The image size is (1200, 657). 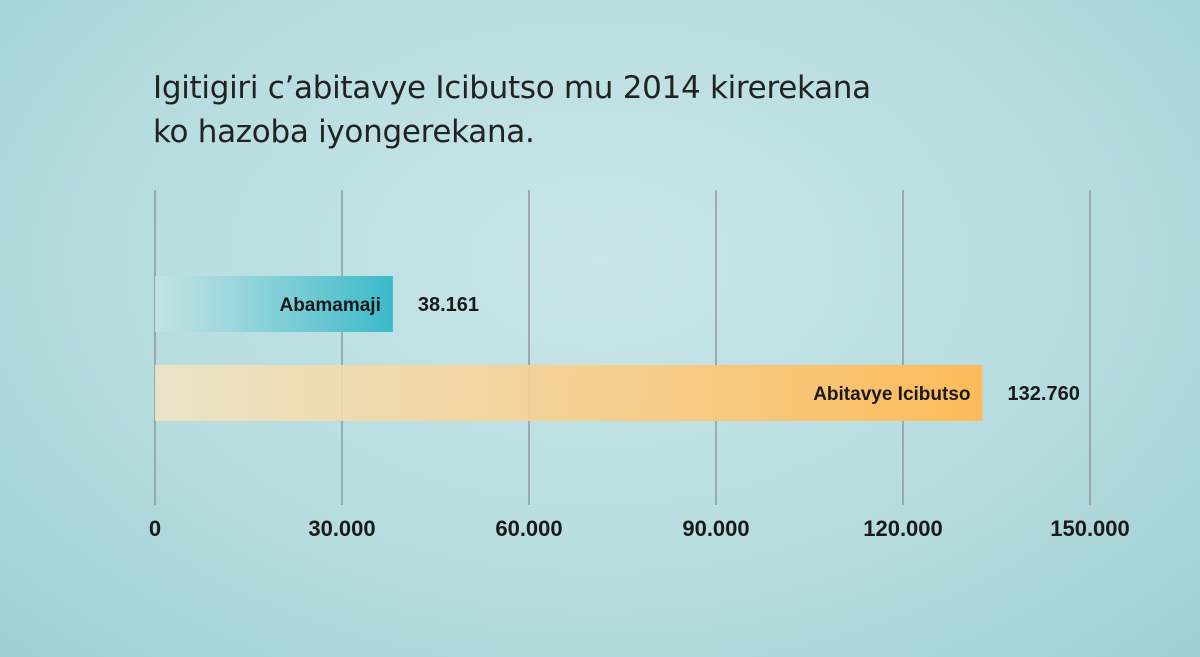 What do you see at coordinates (891, 394) in the screenshot?
I see `bar-category-label: Abitavye Icibutso` at bounding box center [891, 394].